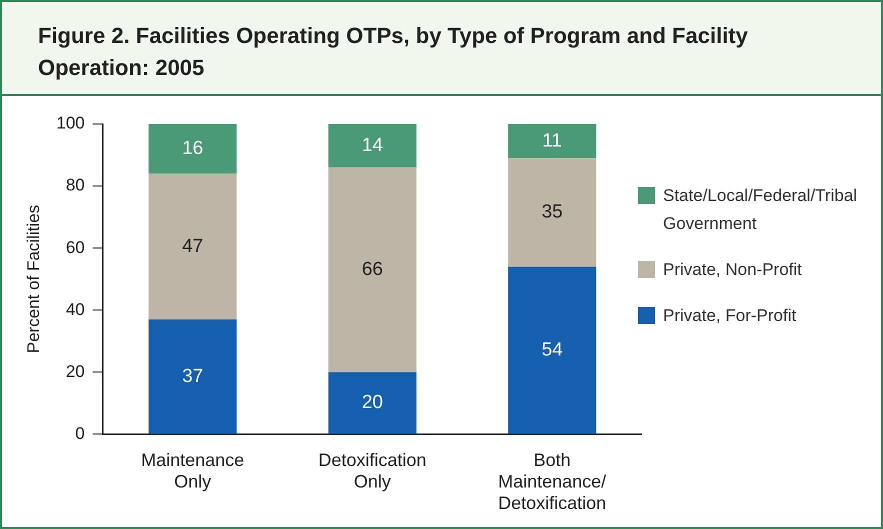  I want to click on data-label: 47, so click(193, 246).